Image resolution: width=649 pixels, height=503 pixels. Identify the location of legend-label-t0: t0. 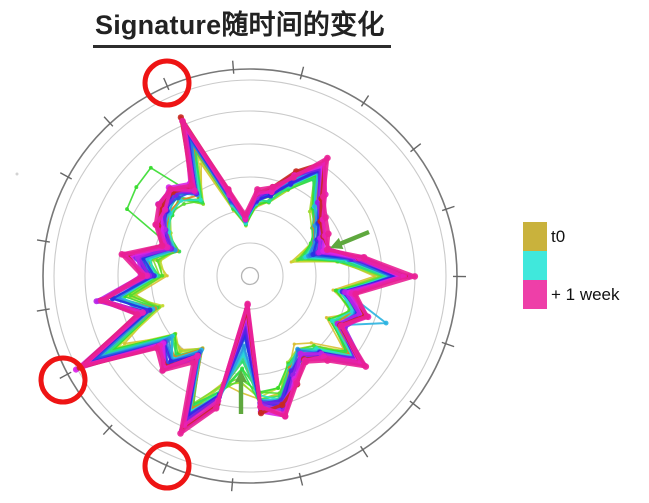
(558, 236).